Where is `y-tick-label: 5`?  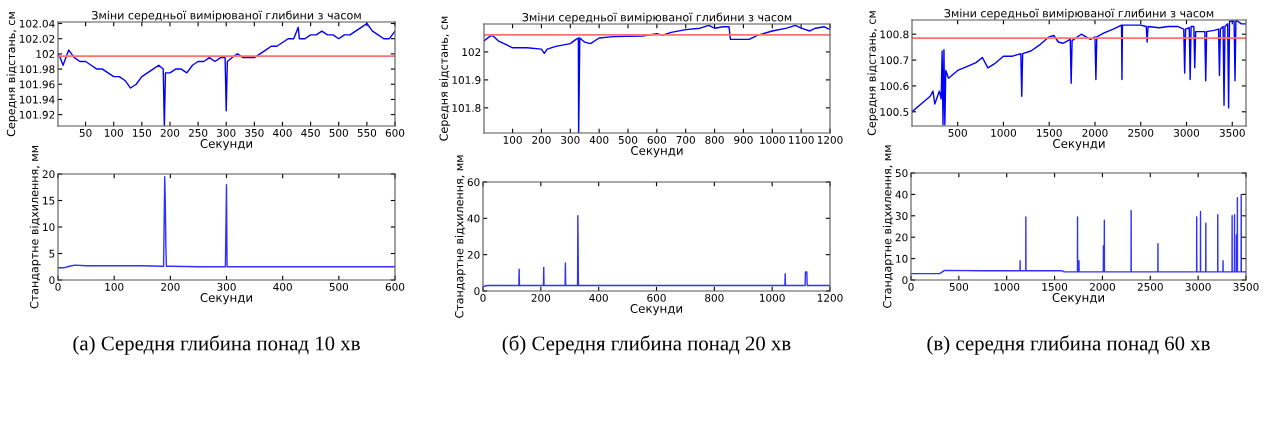
y-tick-label: 5 is located at coordinates (52, 253).